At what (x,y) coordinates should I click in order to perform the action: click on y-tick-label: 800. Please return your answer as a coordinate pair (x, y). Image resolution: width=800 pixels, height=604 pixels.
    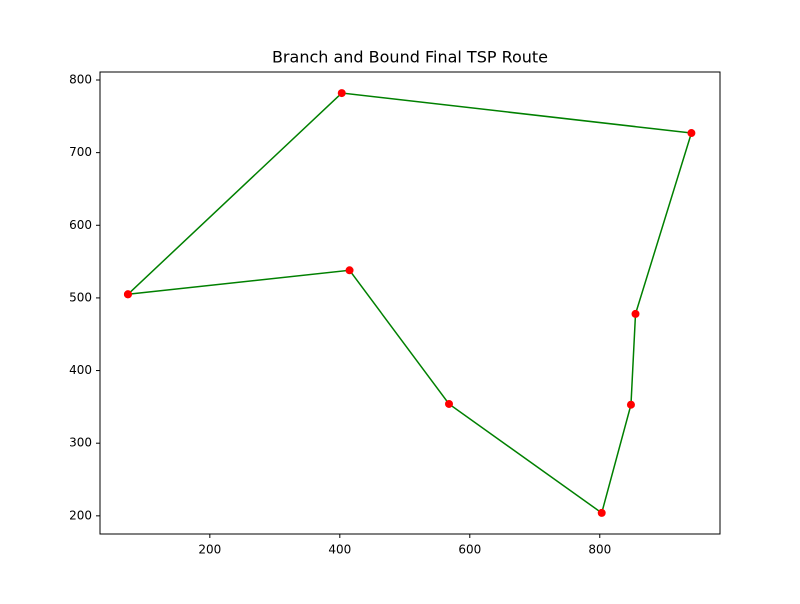
    Looking at the image, I should click on (80, 79).